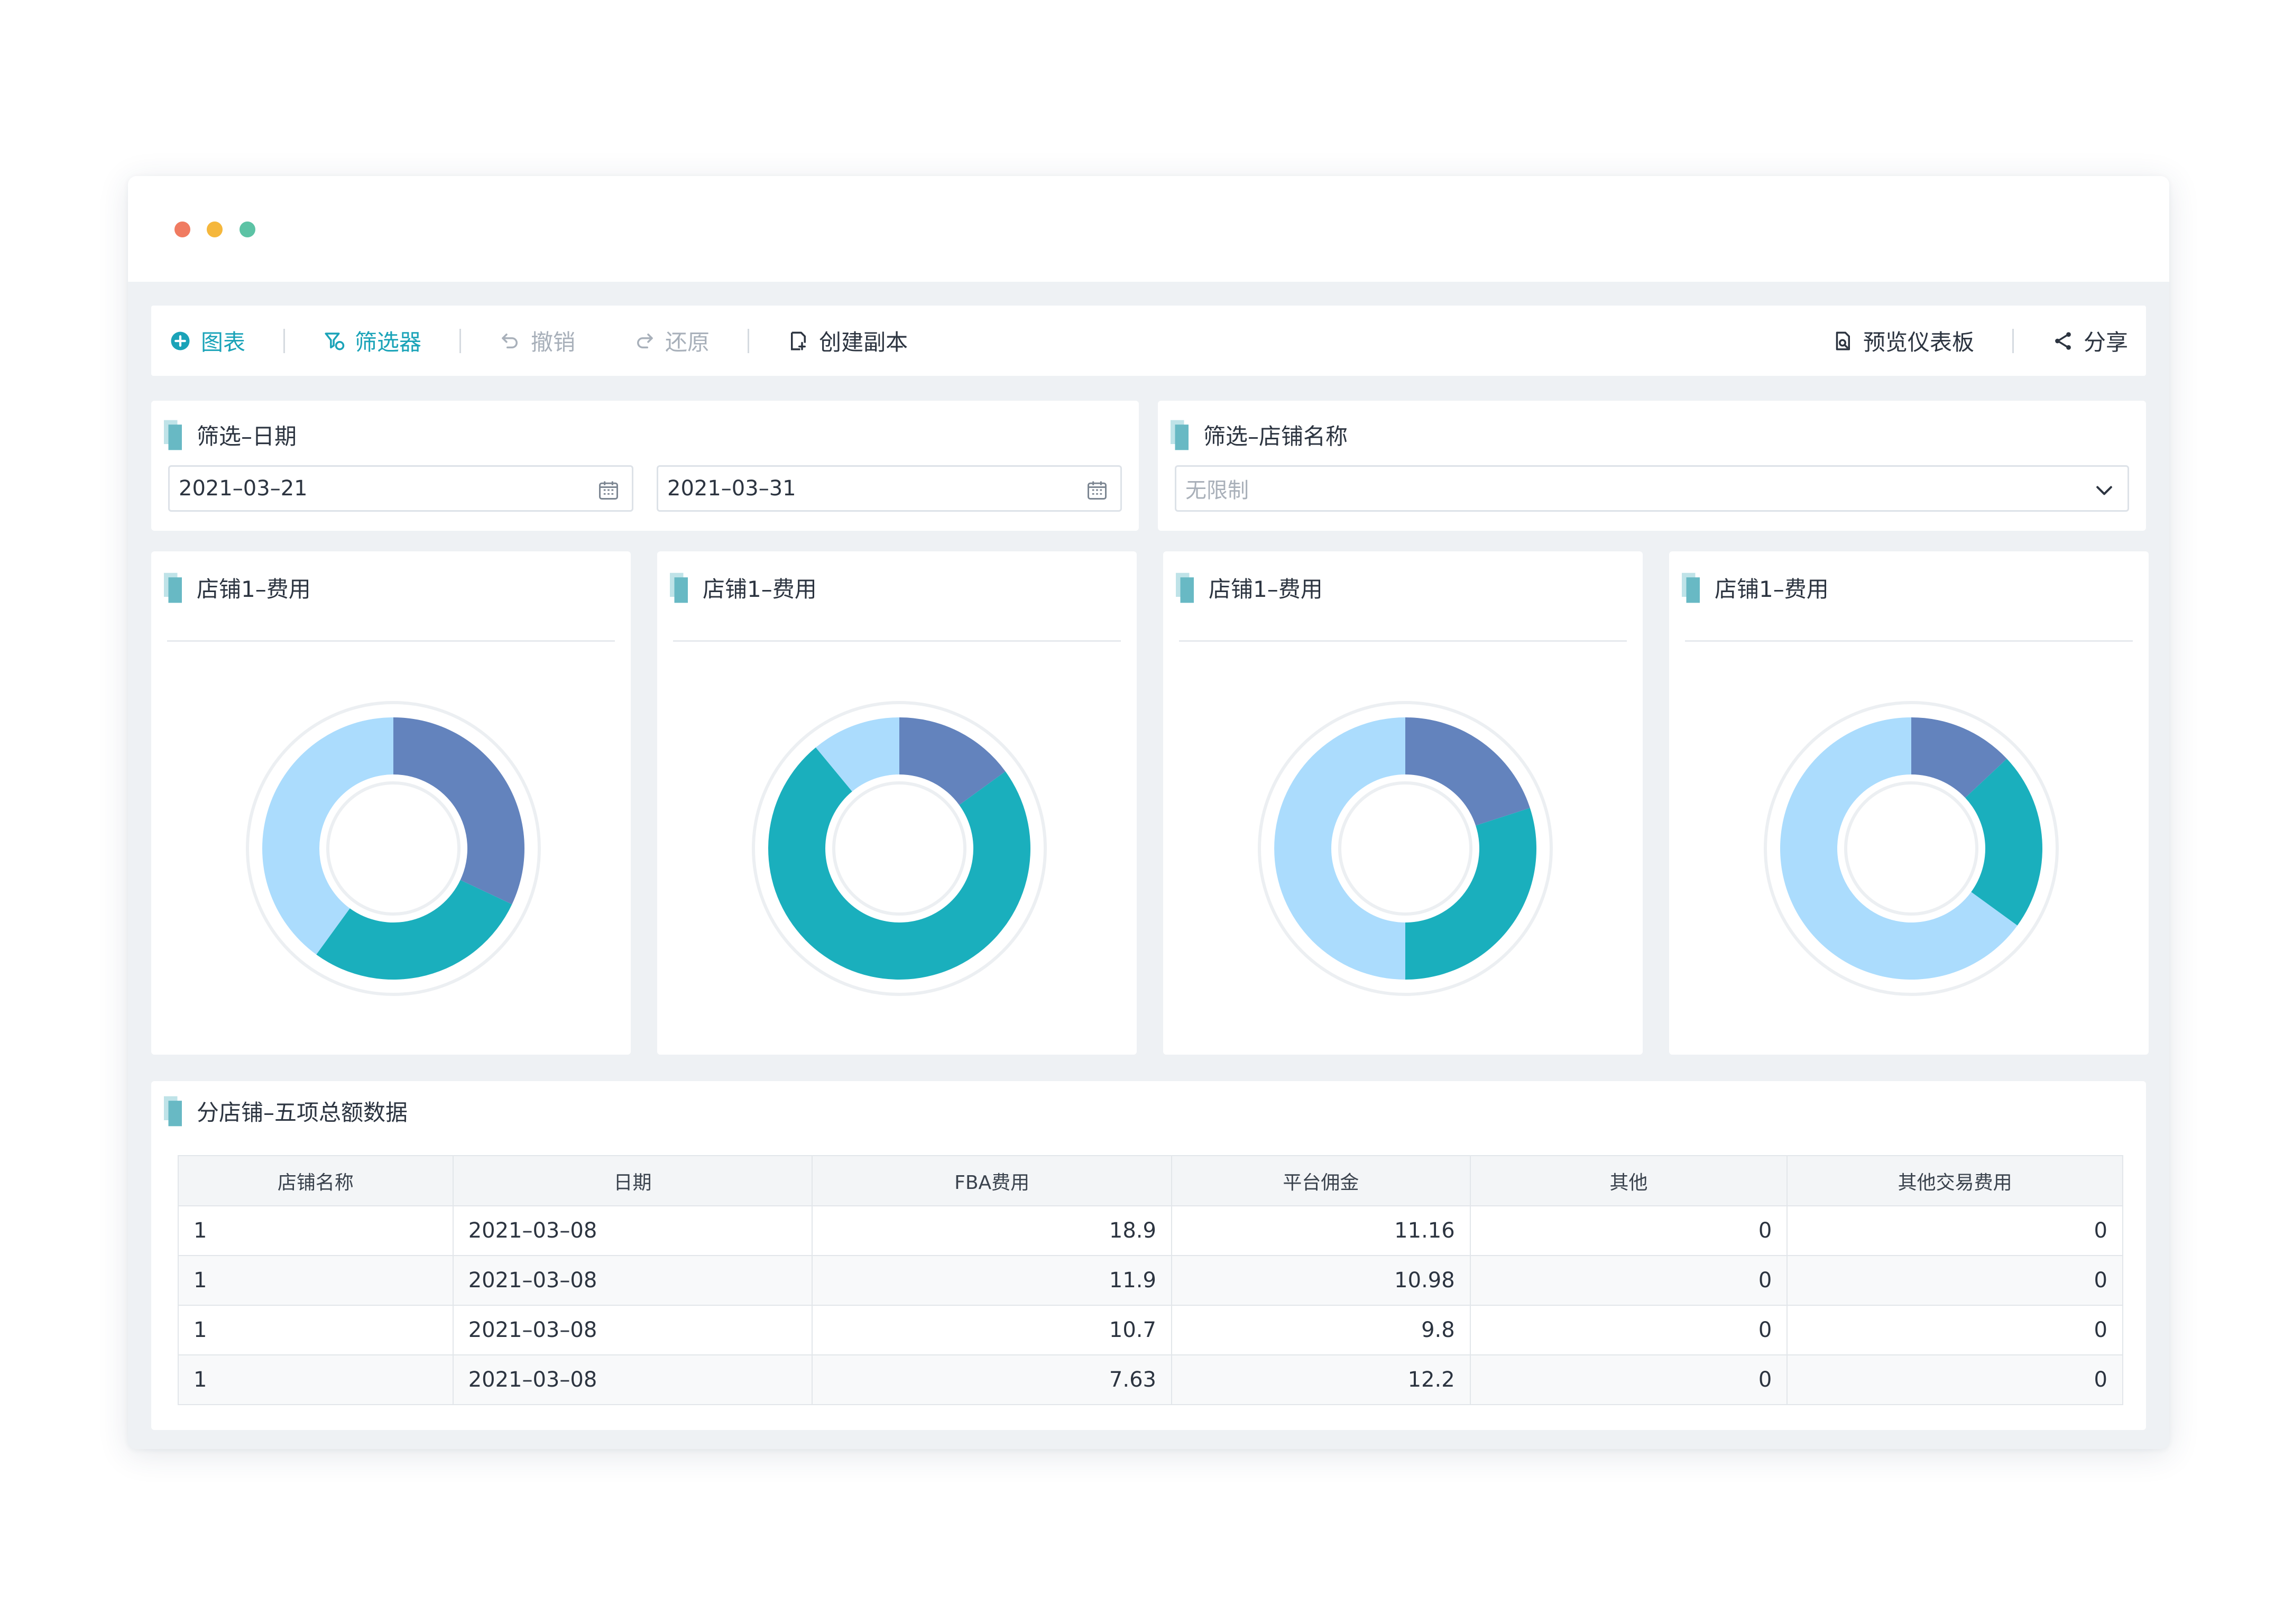  What do you see at coordinates (510, 340) in the screenshot?
I see `undo-icon` at bounding box center [510, 340].